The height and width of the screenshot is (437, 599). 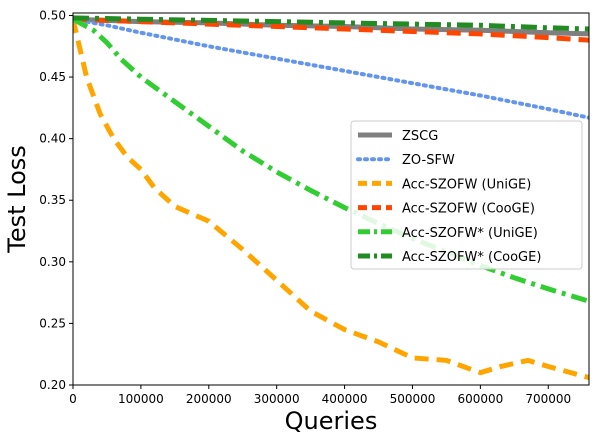 I want to click on y-axis-label: Test Loss, so click(x=17, y=199).